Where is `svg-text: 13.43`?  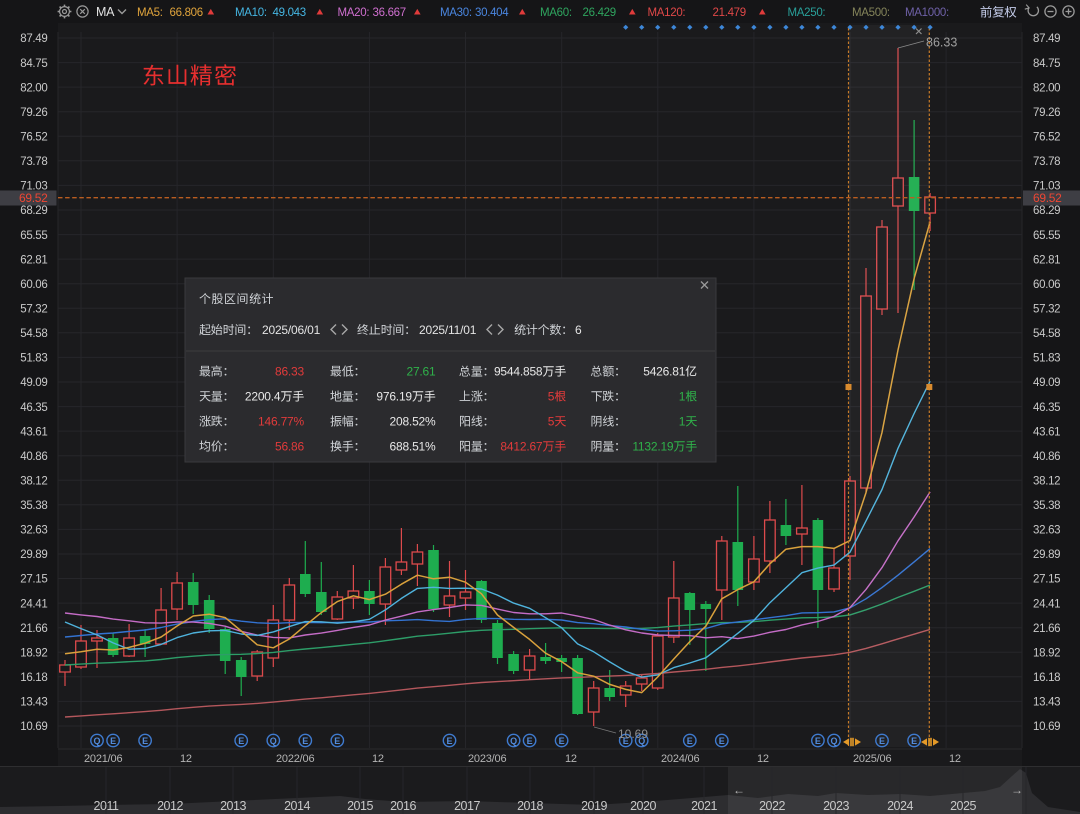
svg-text: 13.43 is located at coordinates (1046, 703).